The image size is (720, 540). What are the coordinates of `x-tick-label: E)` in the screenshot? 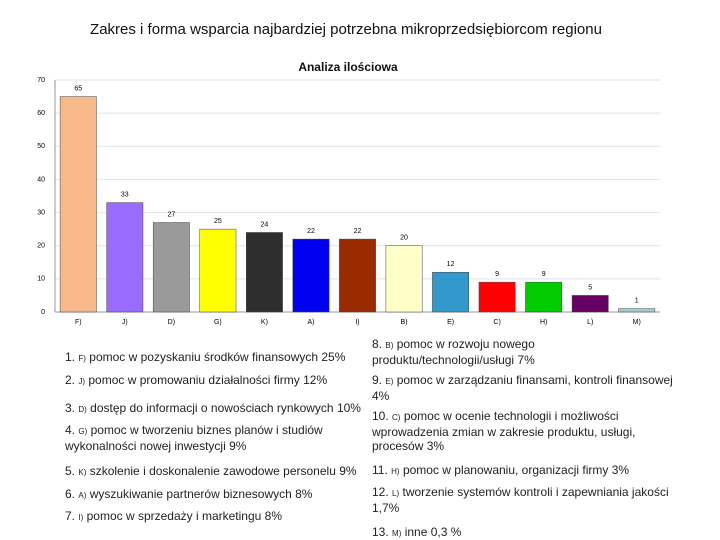 It's located at (450, 322).